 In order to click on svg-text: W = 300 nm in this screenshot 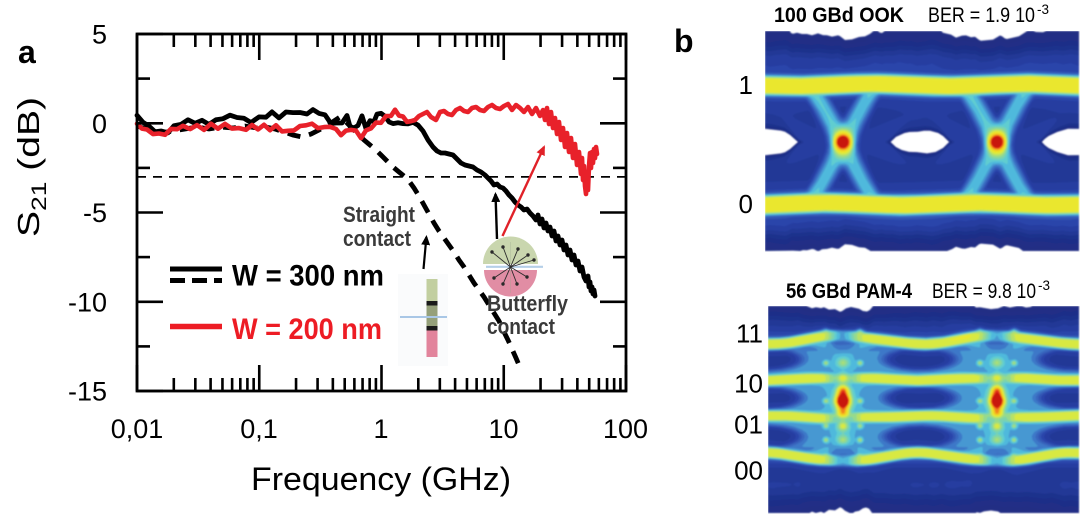, I will do `click(308, 276)`.